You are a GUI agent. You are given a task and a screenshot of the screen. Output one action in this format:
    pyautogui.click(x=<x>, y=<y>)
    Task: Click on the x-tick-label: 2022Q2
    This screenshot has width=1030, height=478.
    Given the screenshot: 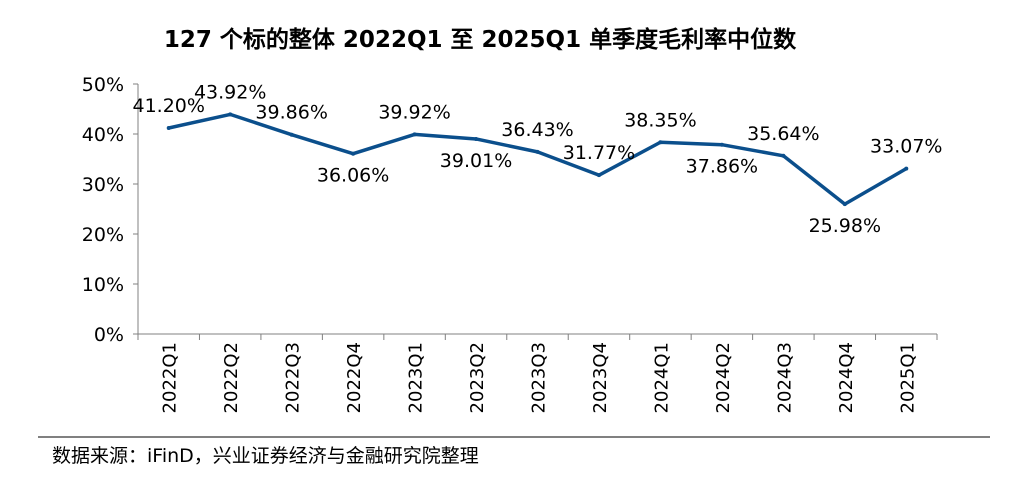 What is the action you would take?
    pyautogui.click(x=231, y=377)
    